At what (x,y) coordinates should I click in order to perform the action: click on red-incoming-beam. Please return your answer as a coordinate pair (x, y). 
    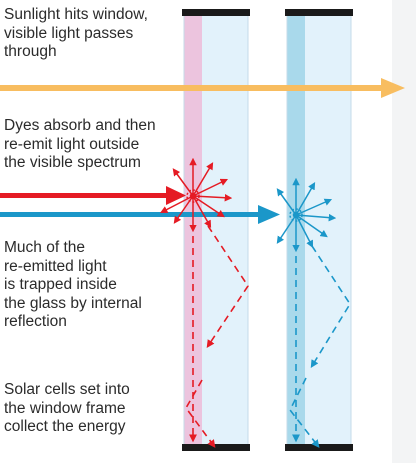
    Looking at the image, I should click on (93, 195).